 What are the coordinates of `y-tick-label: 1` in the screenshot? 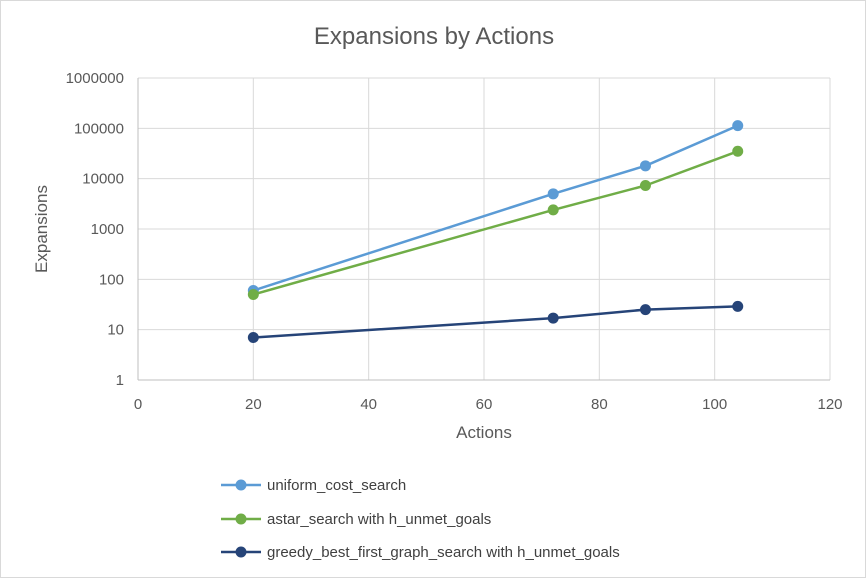 It's located at (120, 380).